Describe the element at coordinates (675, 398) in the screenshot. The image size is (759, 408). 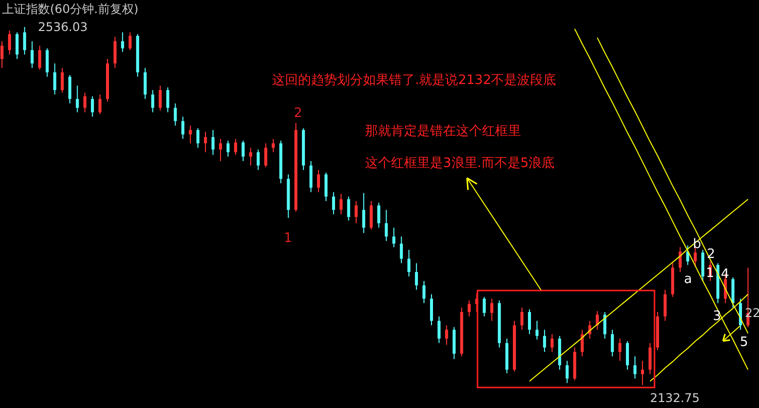
I see `text: 2132.75` at that location.